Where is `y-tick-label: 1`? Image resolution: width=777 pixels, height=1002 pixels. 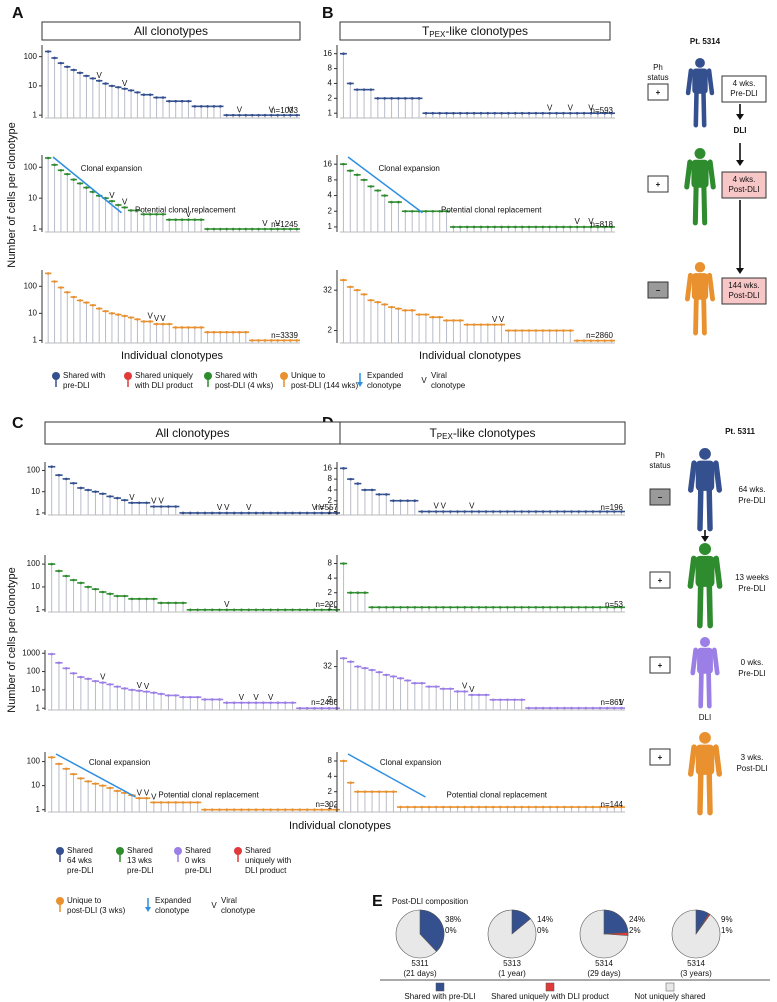
y-tick-label: 1 is located at coordinates (330, 606).